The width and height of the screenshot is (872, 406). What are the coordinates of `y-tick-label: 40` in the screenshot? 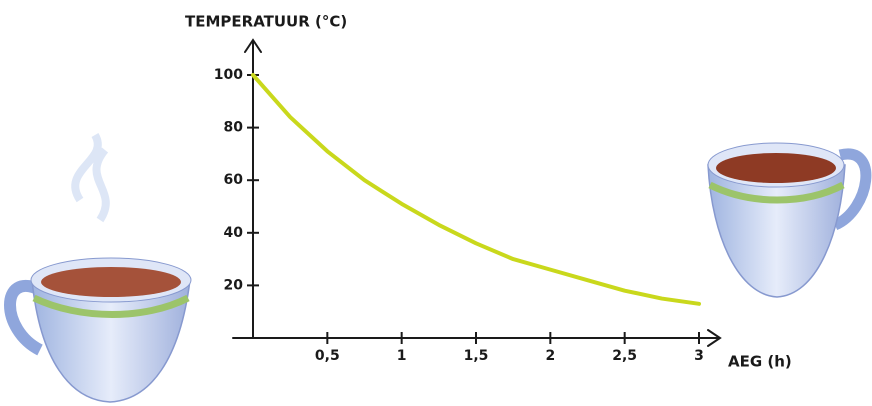 It's located at (234, 233).